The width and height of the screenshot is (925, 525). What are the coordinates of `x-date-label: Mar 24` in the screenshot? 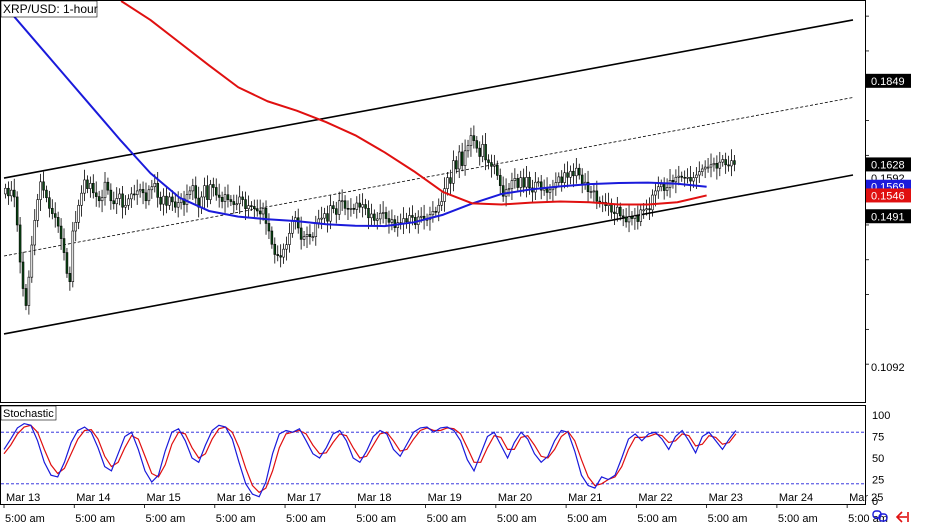 It's located at (796, 498).